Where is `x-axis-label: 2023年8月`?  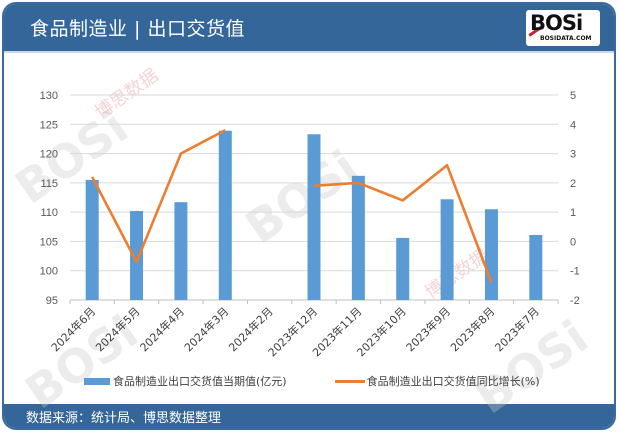 x-axis-label: 2023年8月 is located at coordinates (472, 329).